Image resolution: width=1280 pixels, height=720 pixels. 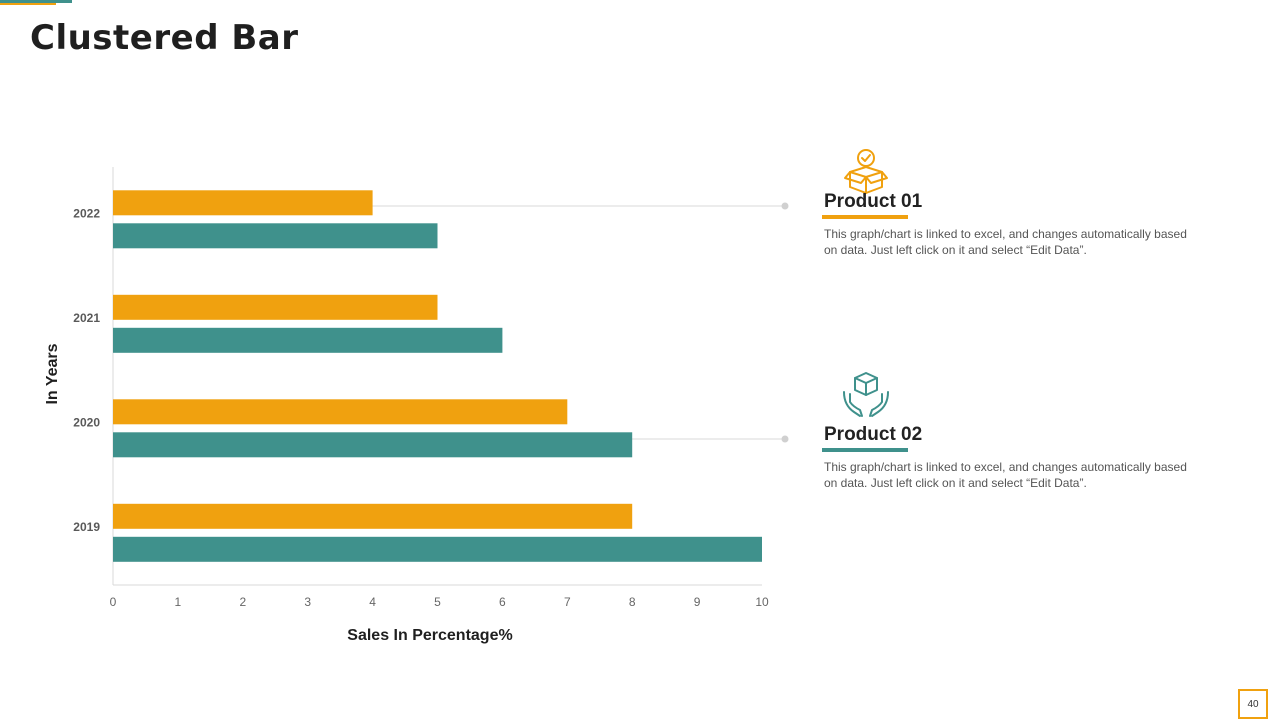 I want to click on product-02-title: Product 02, so click(x=873, y=434).